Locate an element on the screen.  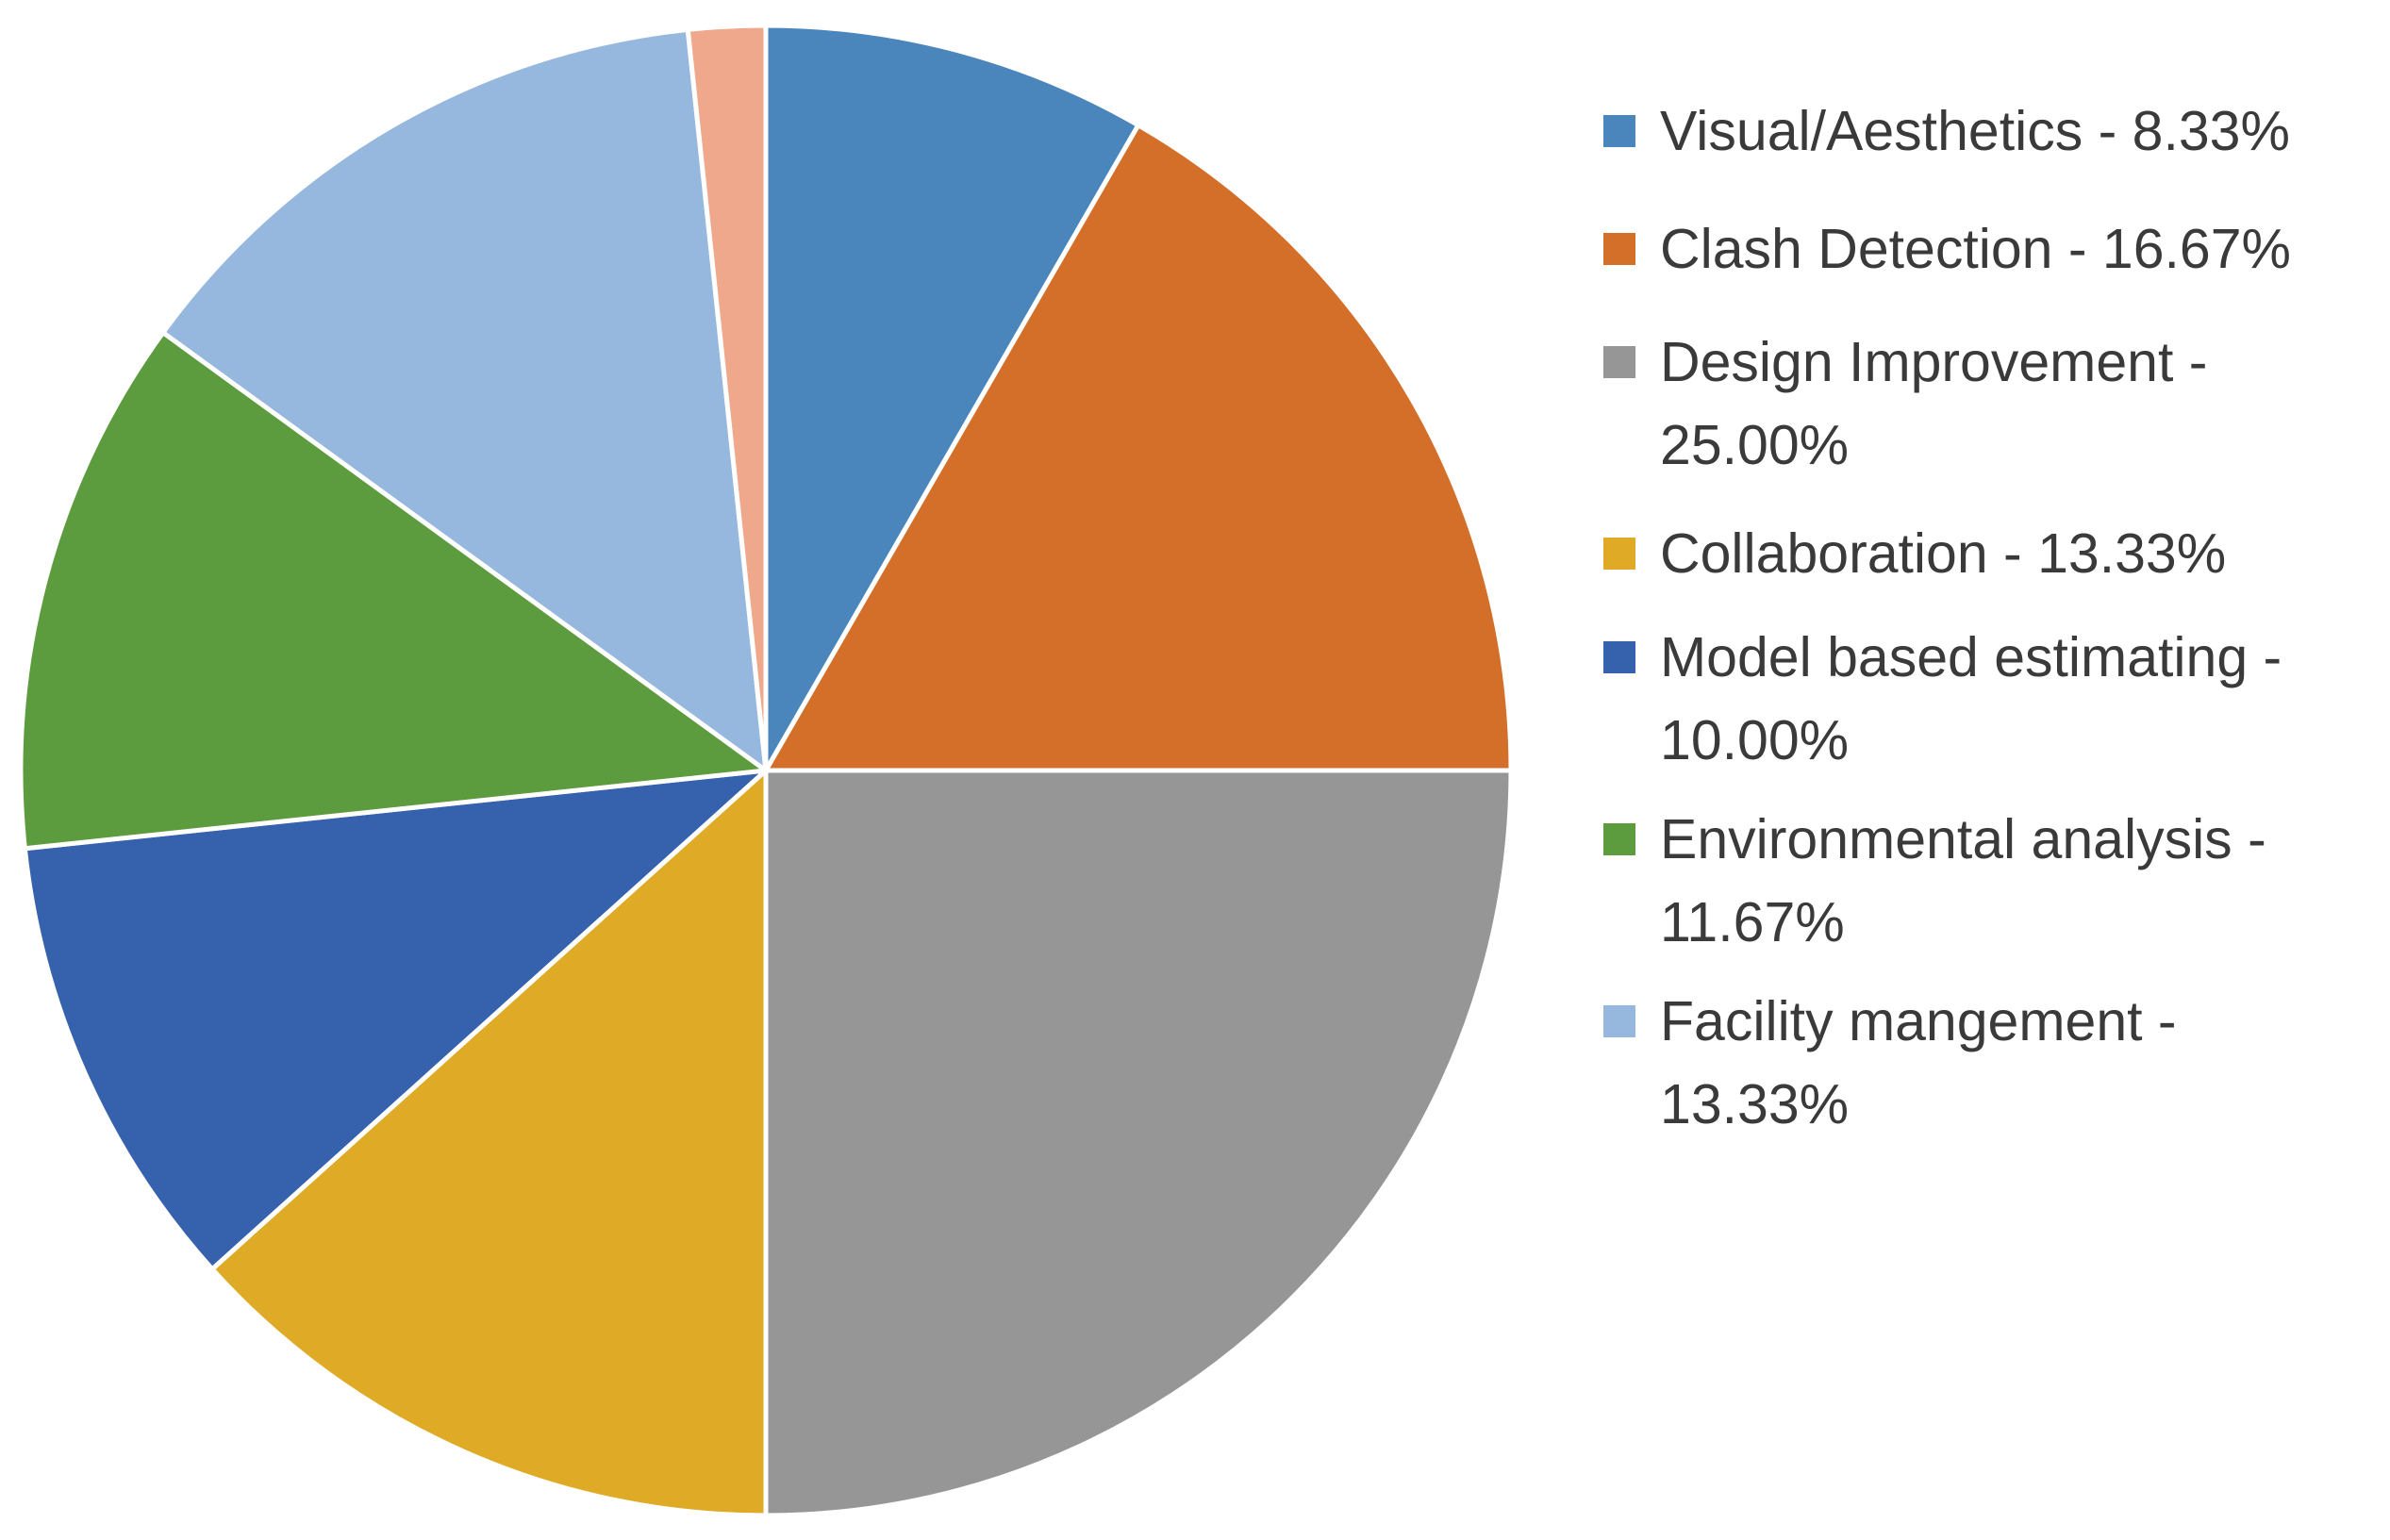
legend-item-3: Collaboration - 13.33% is located at coordinates (1990, 553).